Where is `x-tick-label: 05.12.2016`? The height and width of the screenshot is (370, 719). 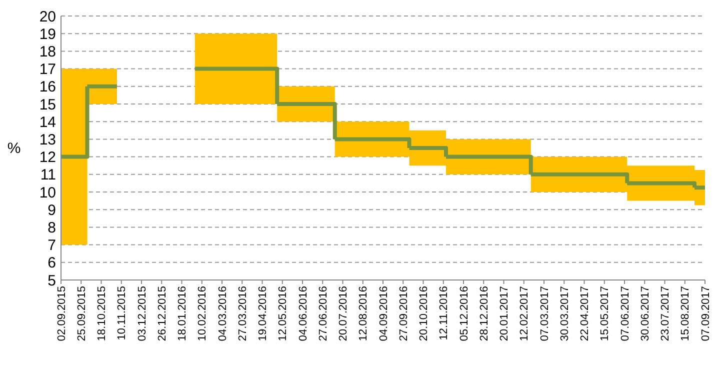 x-tick-label: 05.12.2016 is located at coordinates (464, 314).